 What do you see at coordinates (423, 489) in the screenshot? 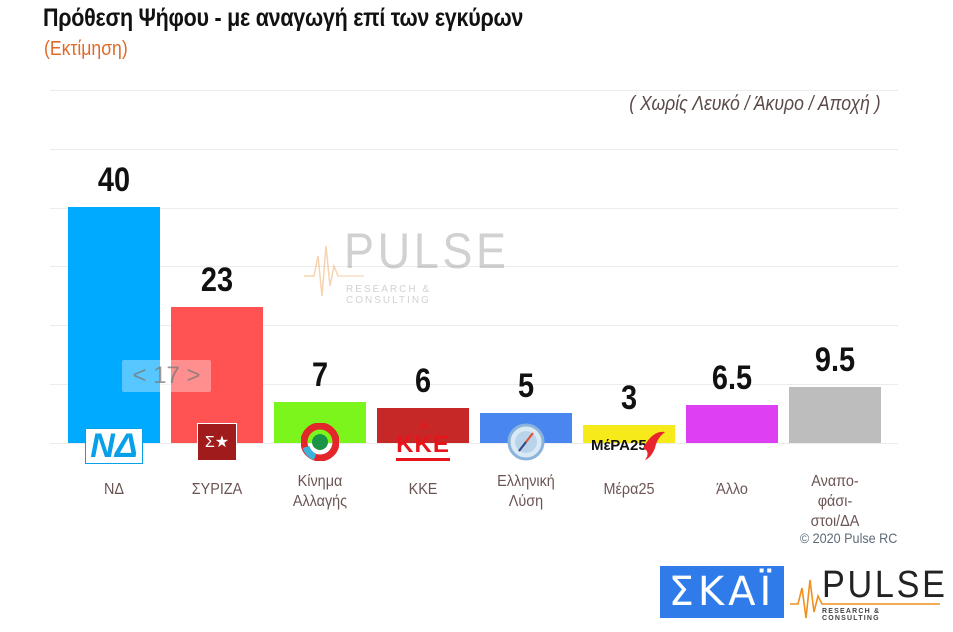
I see `category-label: ΚΚΕ` at bounding box center [423, 489].